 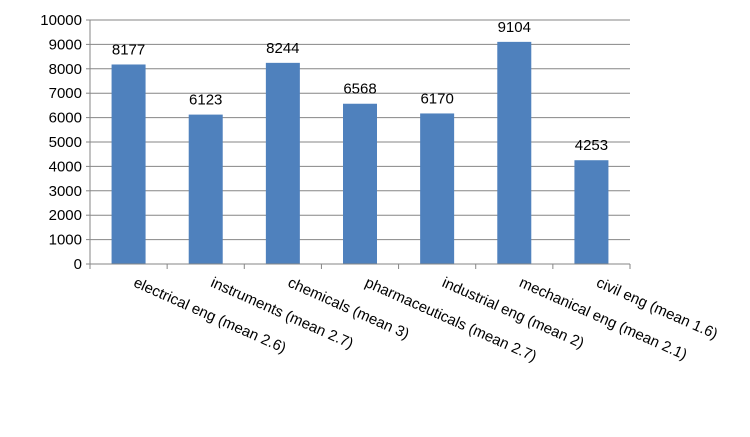 What do you see at coordinates (282, 48) in the screenshot?
I see `data-label: 8244` at bounding box center [282, 48].